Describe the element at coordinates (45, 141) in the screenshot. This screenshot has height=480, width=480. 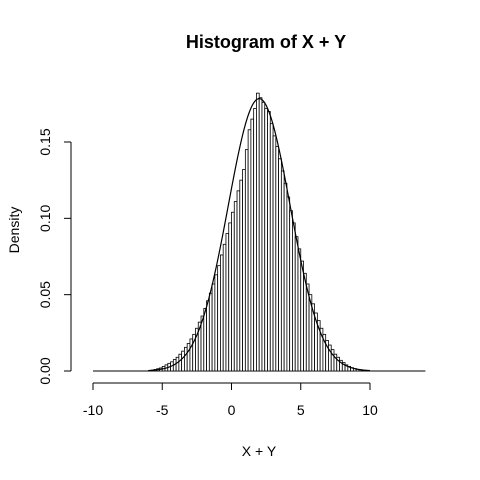
I see `y-tick-label: 0.15` at that location.